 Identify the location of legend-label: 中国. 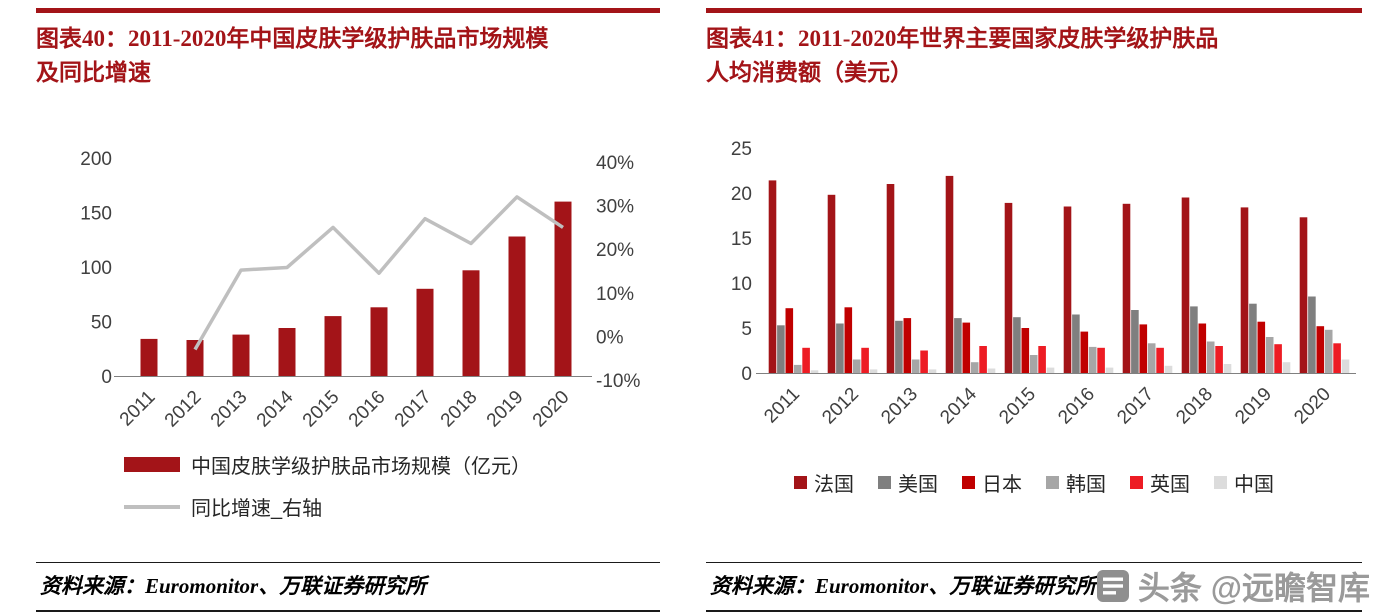
(1254, 485).